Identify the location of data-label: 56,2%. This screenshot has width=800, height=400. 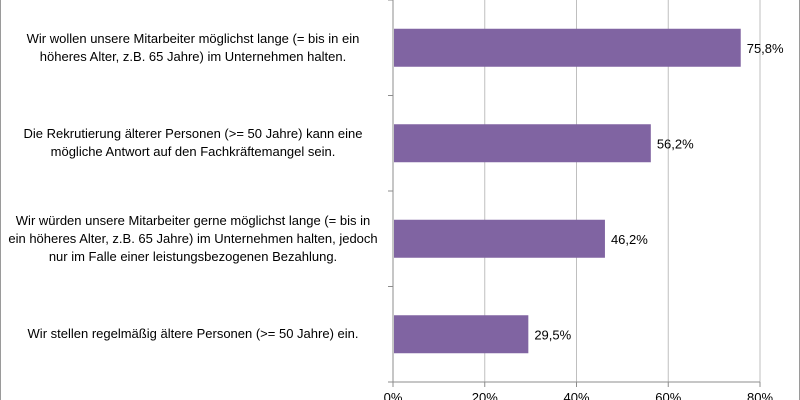
(675, 143).